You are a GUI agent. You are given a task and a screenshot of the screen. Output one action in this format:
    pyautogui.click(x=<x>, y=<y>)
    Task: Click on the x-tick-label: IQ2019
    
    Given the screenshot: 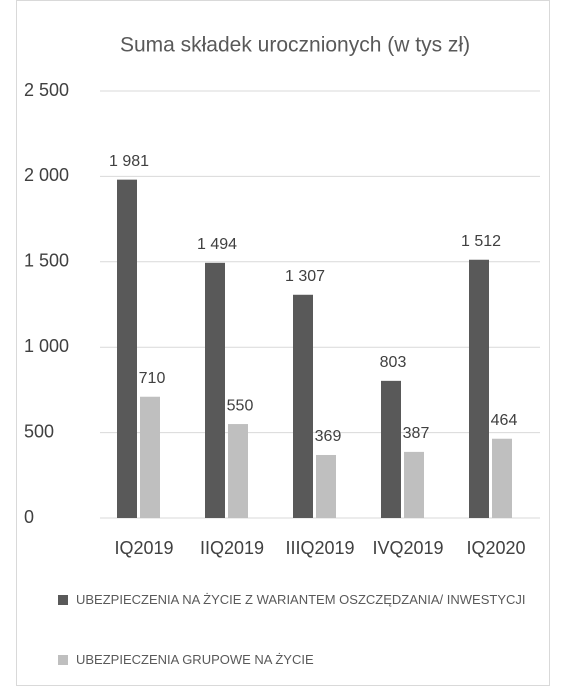 What is the action you would take?
    pyautogui.click(x=143, y=548)
    